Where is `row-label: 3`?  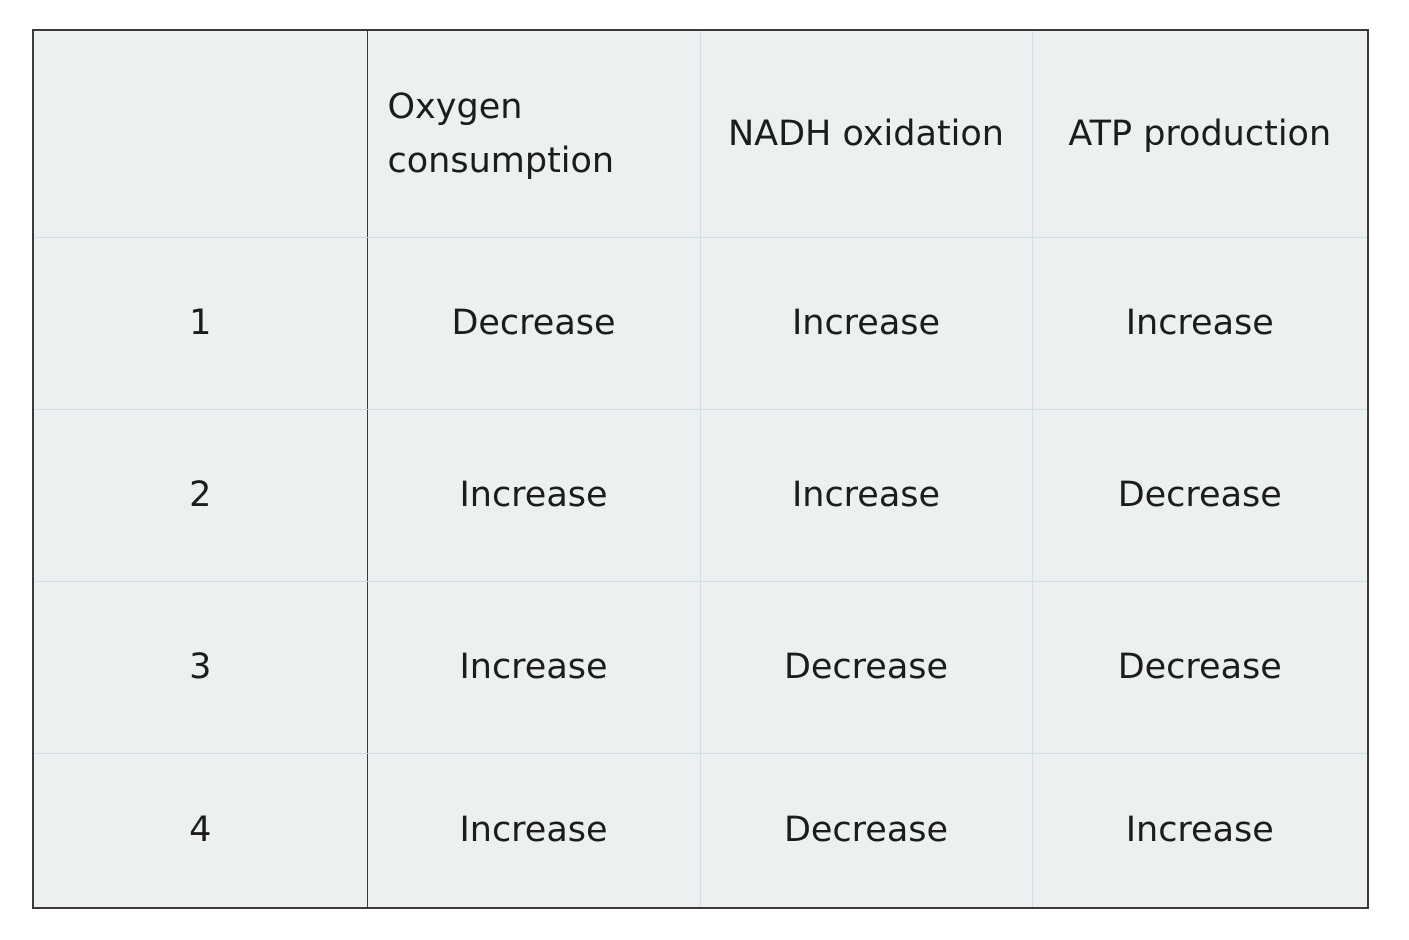 row-label: 3 is located at coordinates (200, 667).